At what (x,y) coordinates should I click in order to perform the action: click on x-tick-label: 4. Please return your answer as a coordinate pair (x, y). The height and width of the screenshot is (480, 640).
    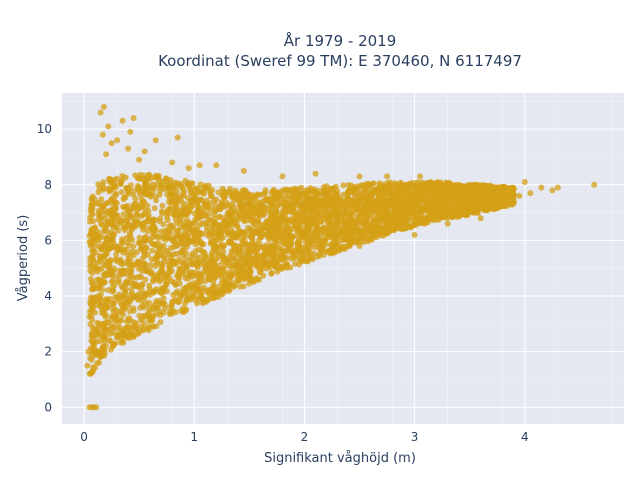
    Looking at the image, I should click on (525, 437).